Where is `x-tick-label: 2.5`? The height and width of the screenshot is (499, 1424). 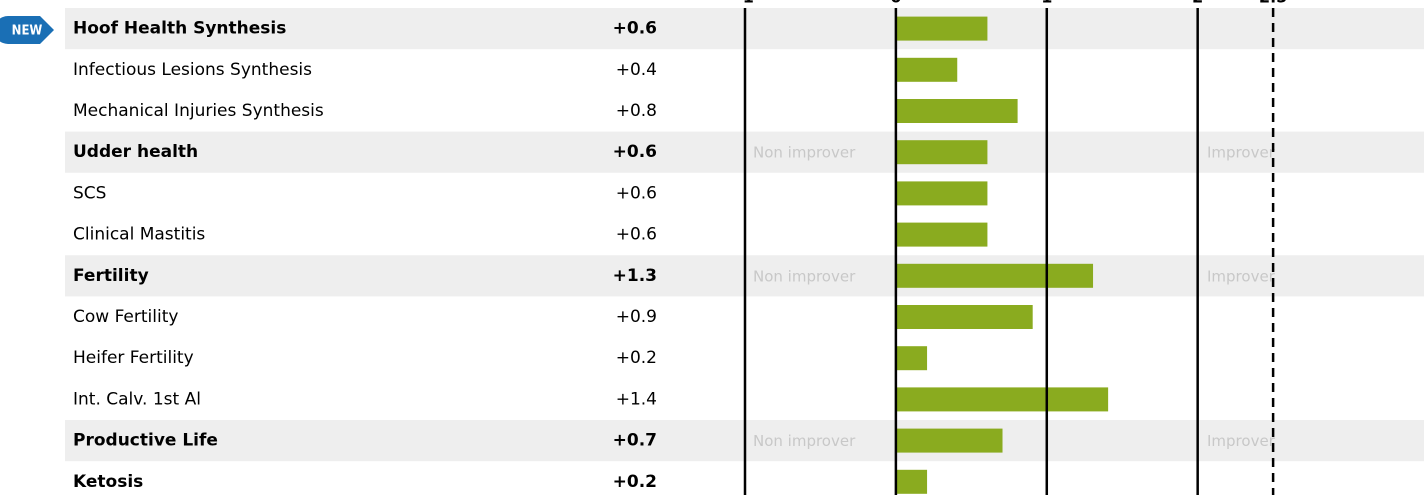 x-tick-label: 2.5 is located at coordinates (1273, 3).